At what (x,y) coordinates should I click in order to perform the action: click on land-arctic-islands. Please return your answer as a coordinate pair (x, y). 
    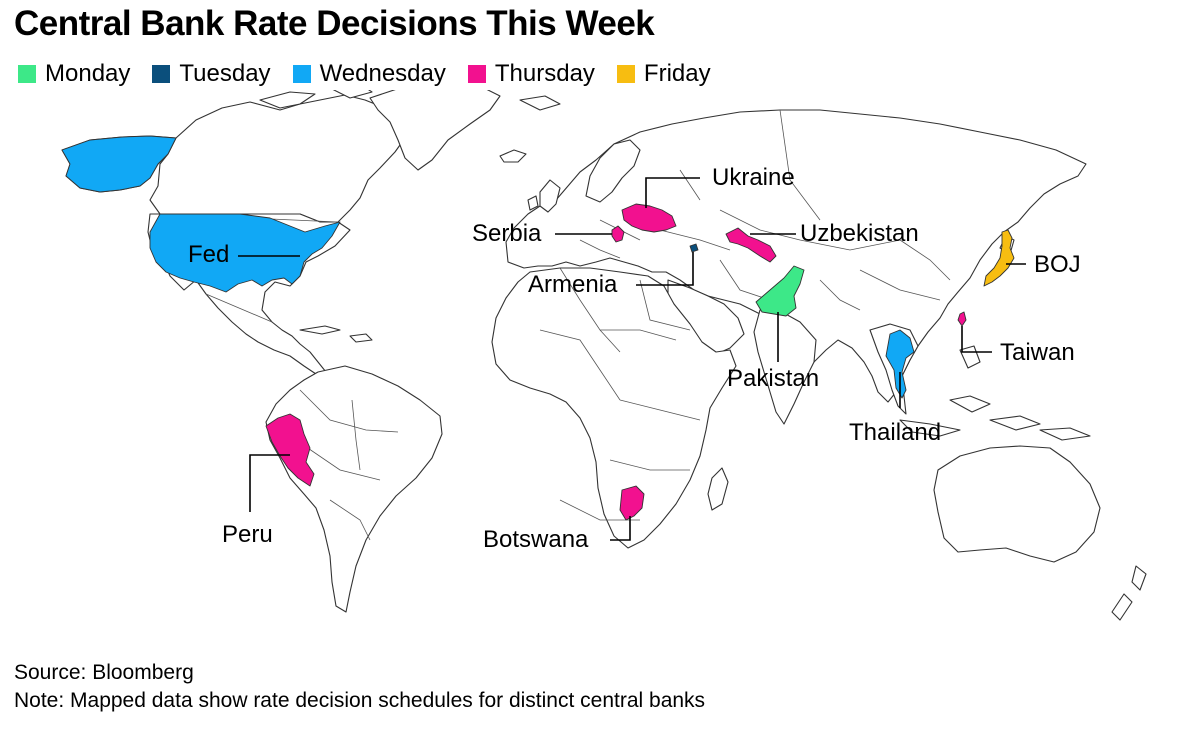
    Looking at the image, I should click on (410, 100).